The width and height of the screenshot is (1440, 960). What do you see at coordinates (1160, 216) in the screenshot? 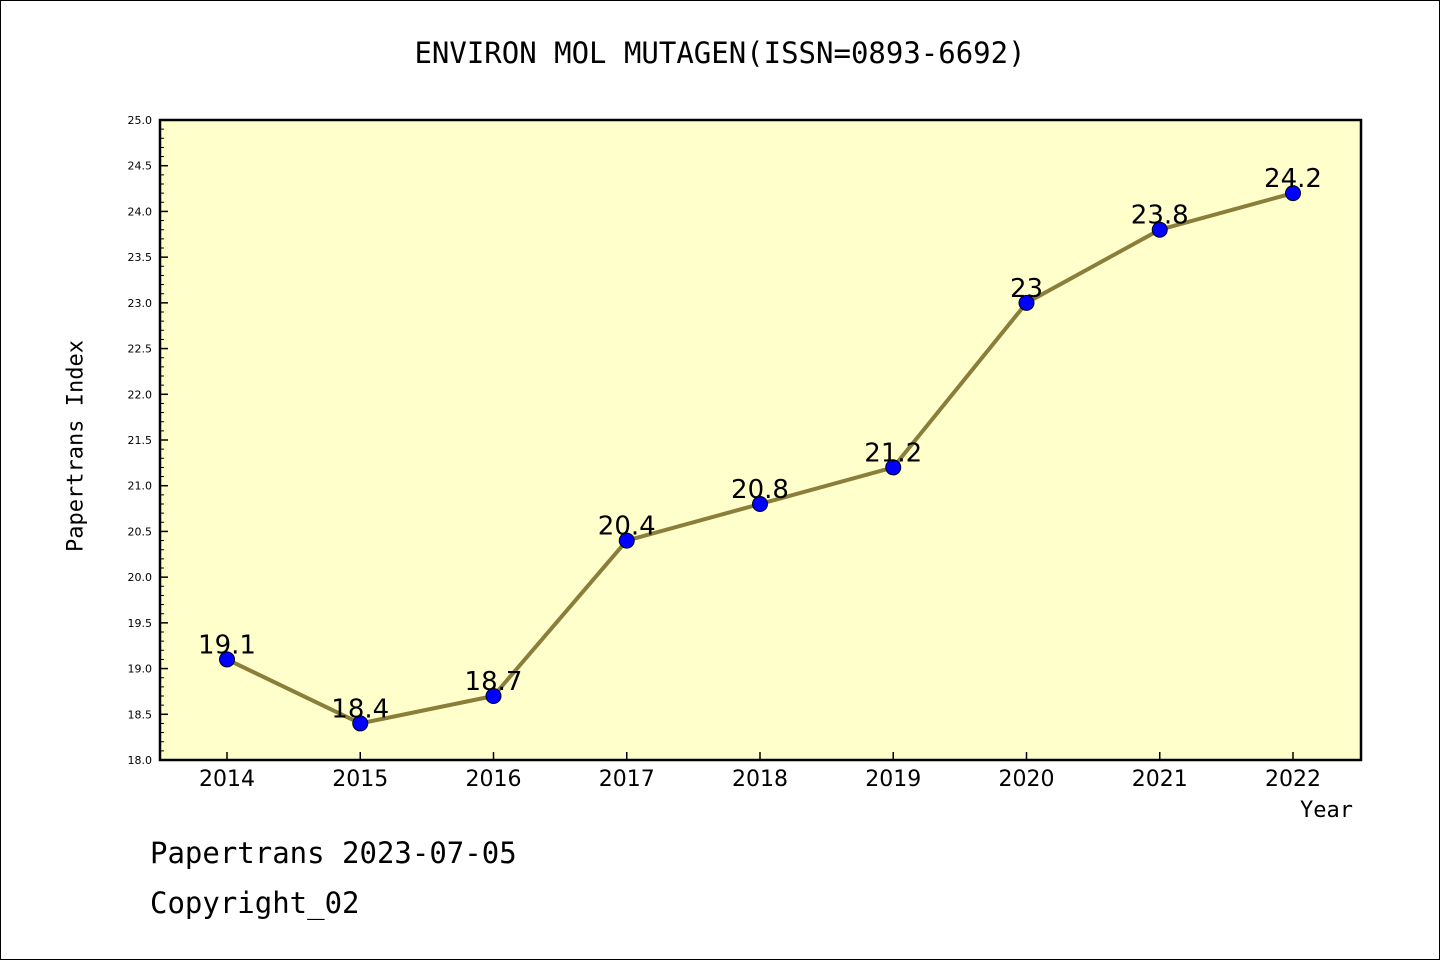
I see `data-label: 23.8` at bounding box center [1160, 216].